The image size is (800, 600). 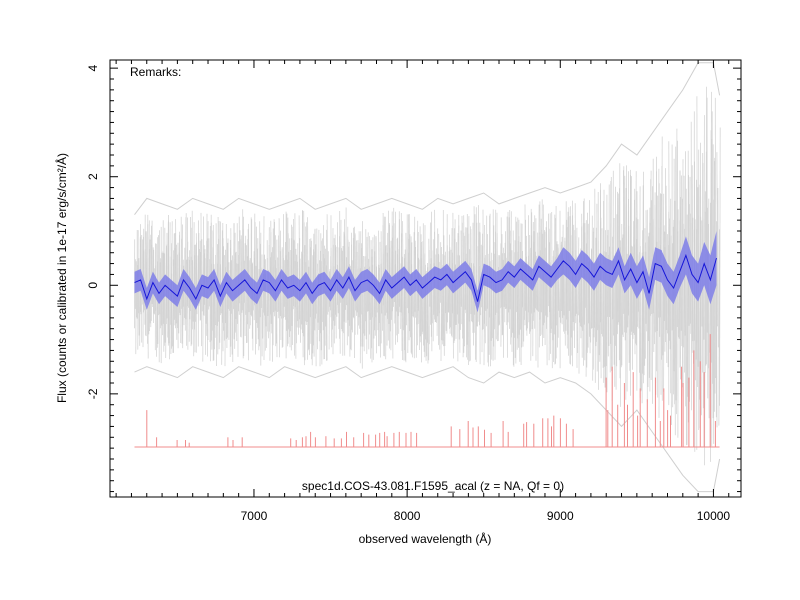 I want to click on y-tick-label: 4, so click(x=93, y=67).